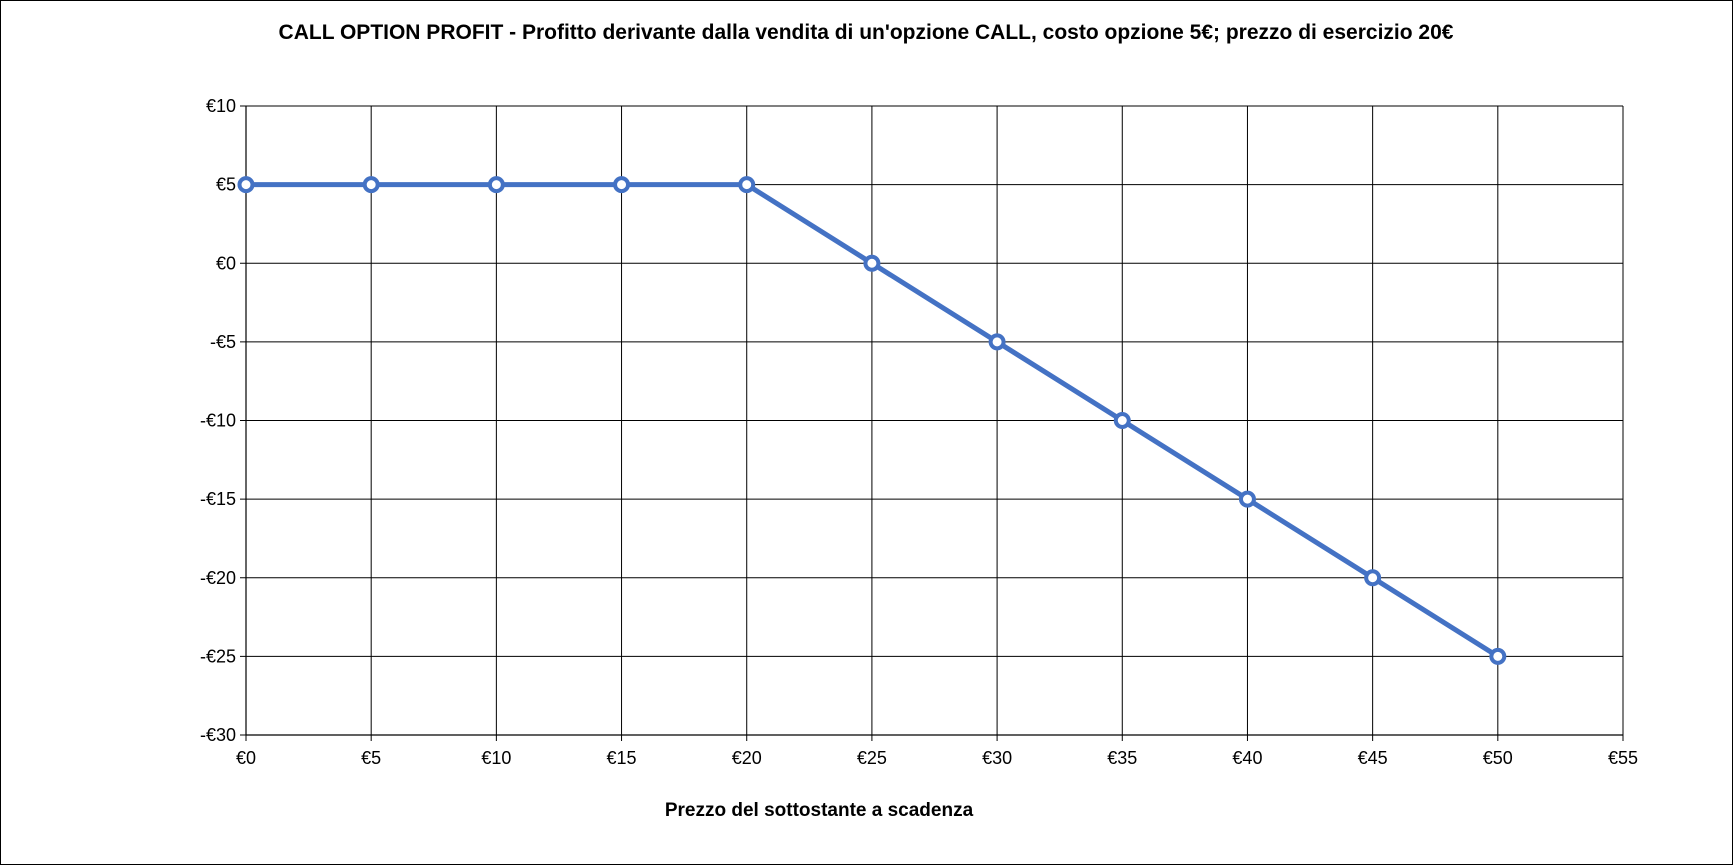 The width and height of the screenshot is (1733, 865). Describe the element at coordinates (1623, 758) in the screenshot. I see `x-tick-label: €55` at that location.